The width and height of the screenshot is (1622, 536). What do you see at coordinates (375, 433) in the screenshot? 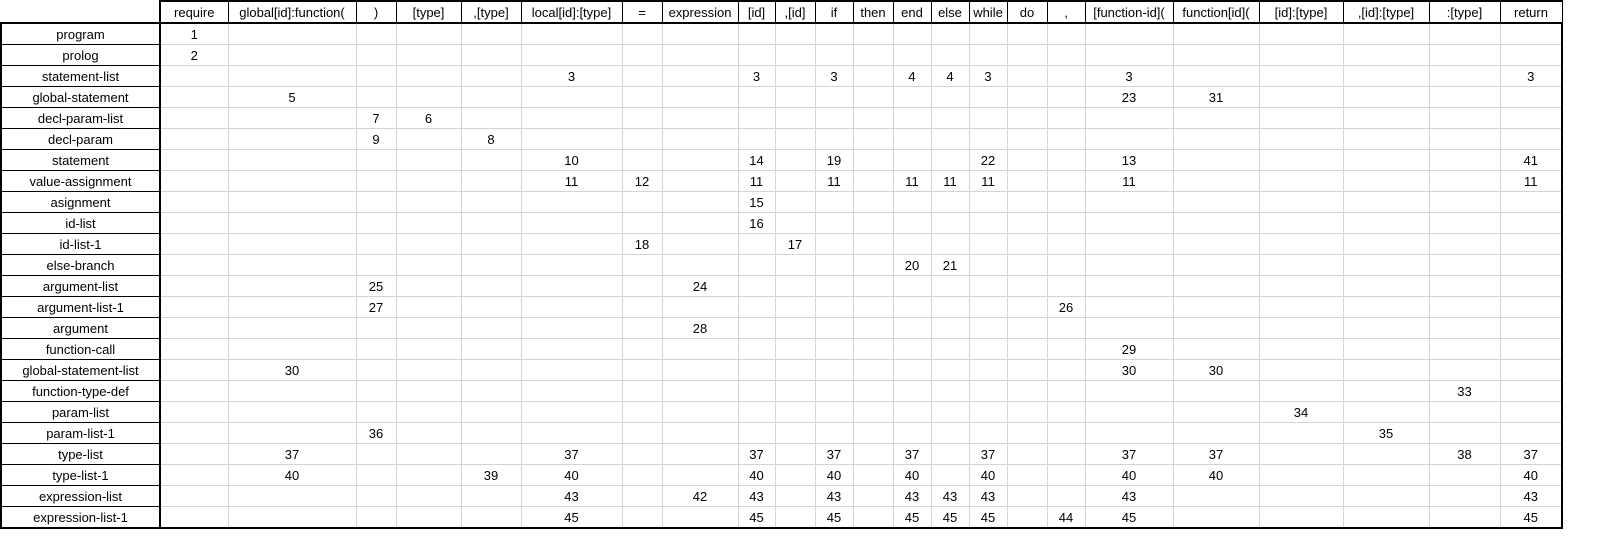
I see `table-cell: 36` at bounding box center [375, 433].